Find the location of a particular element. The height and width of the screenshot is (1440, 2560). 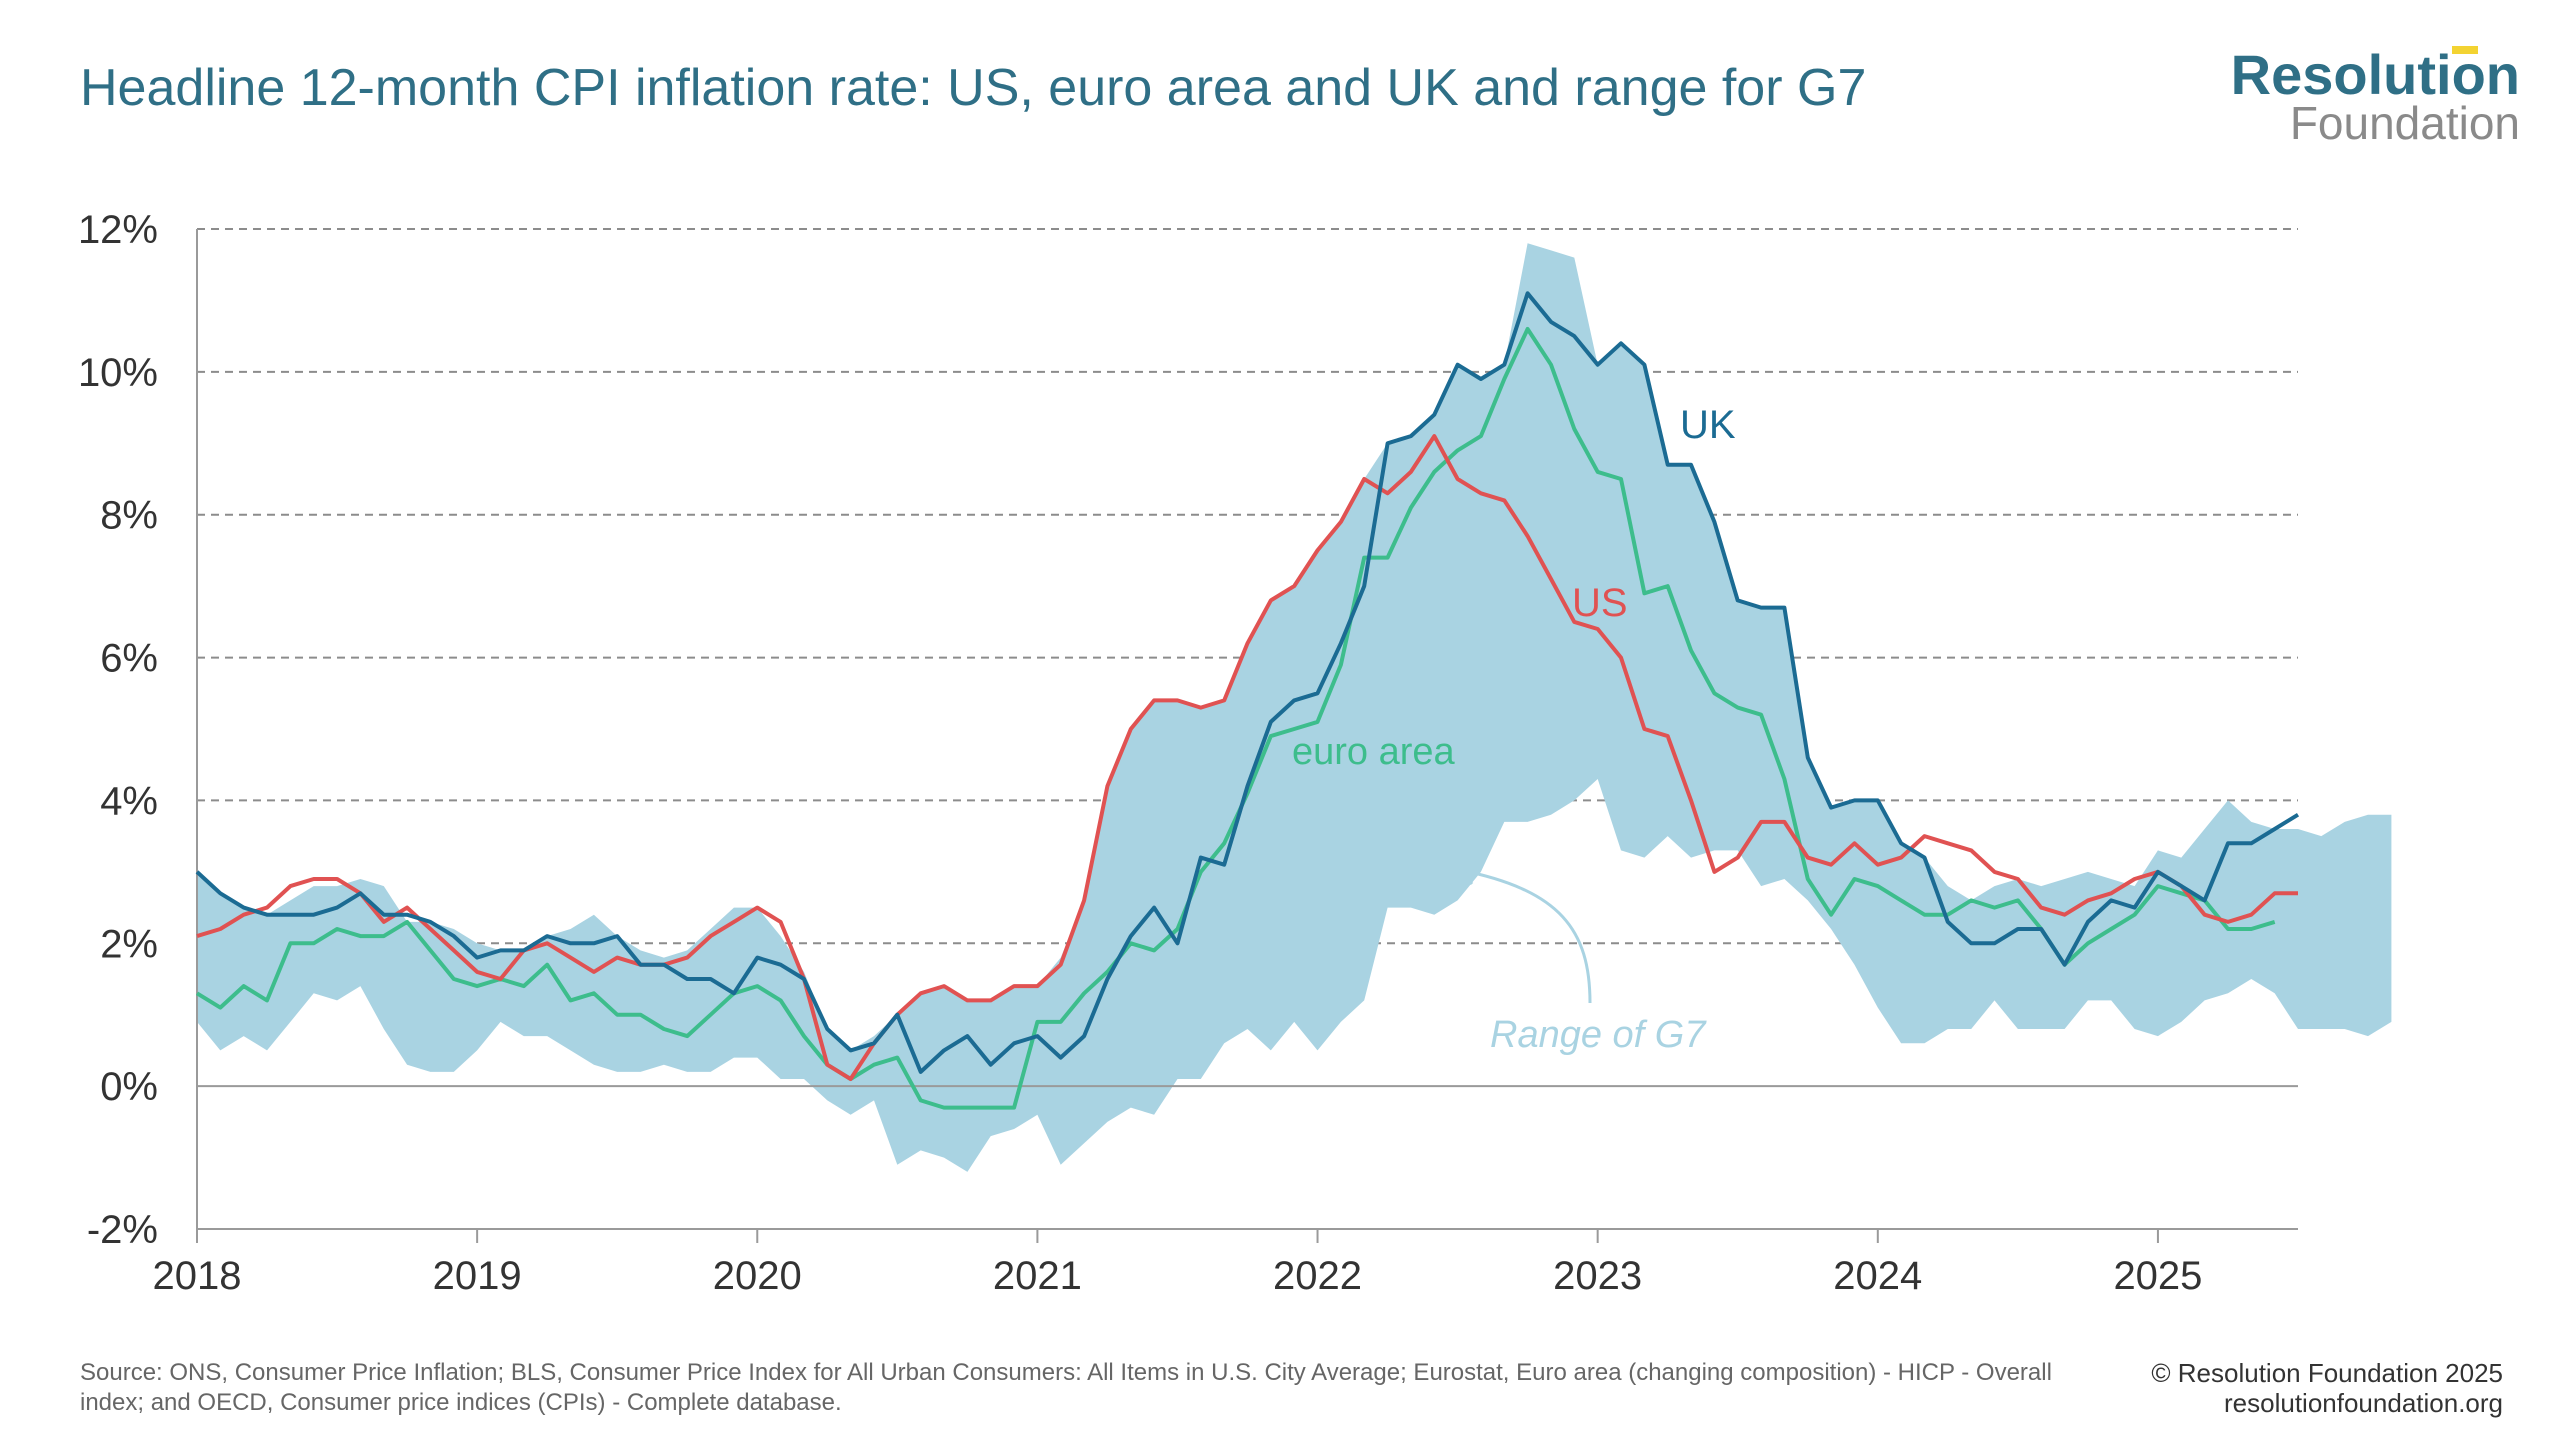

x-tick-label: 2023 is located at coordinates (1597, 1276).